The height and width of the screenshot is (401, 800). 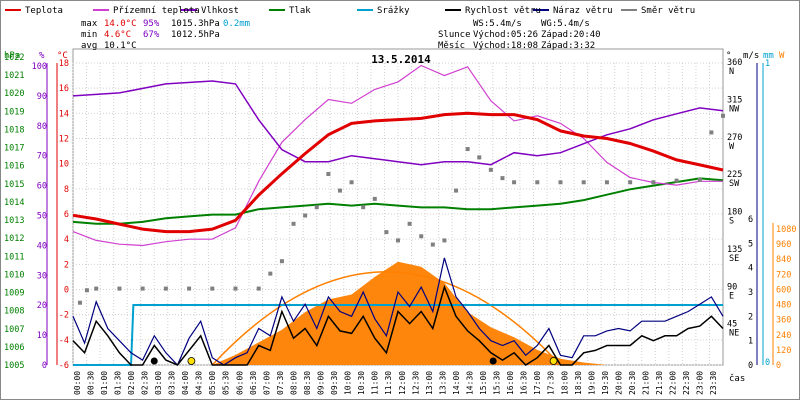 I want to click on wind-speed-info: WS:5.4m/s, so click(x=497, y=24).